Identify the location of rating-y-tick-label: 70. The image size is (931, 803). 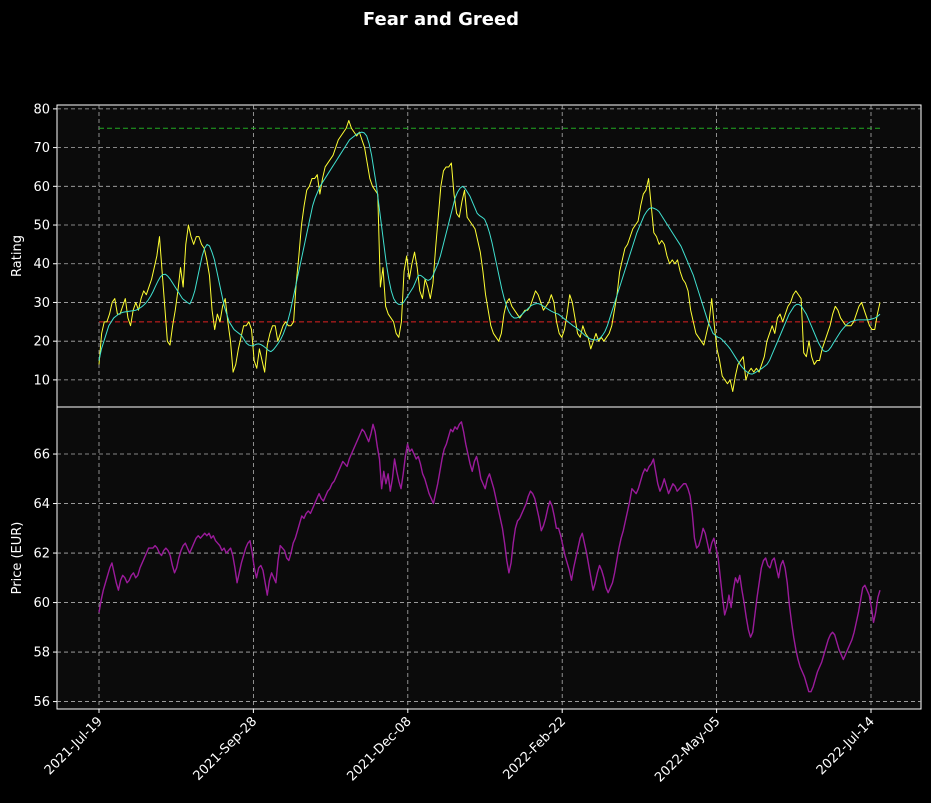
(41, 148).